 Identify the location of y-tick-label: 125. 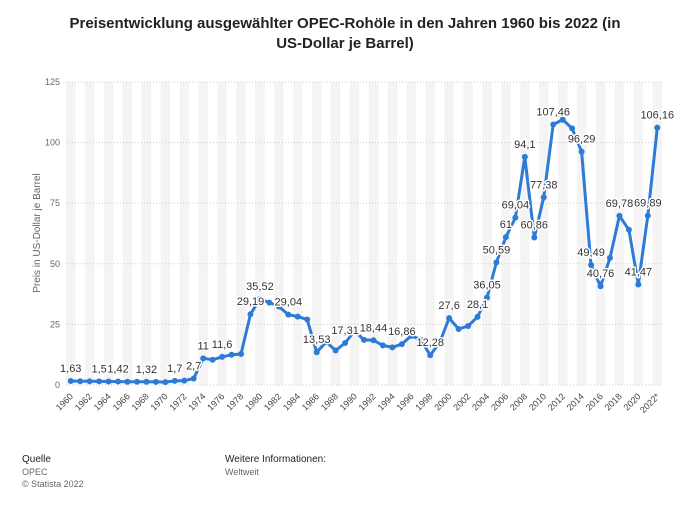
(52, 82).